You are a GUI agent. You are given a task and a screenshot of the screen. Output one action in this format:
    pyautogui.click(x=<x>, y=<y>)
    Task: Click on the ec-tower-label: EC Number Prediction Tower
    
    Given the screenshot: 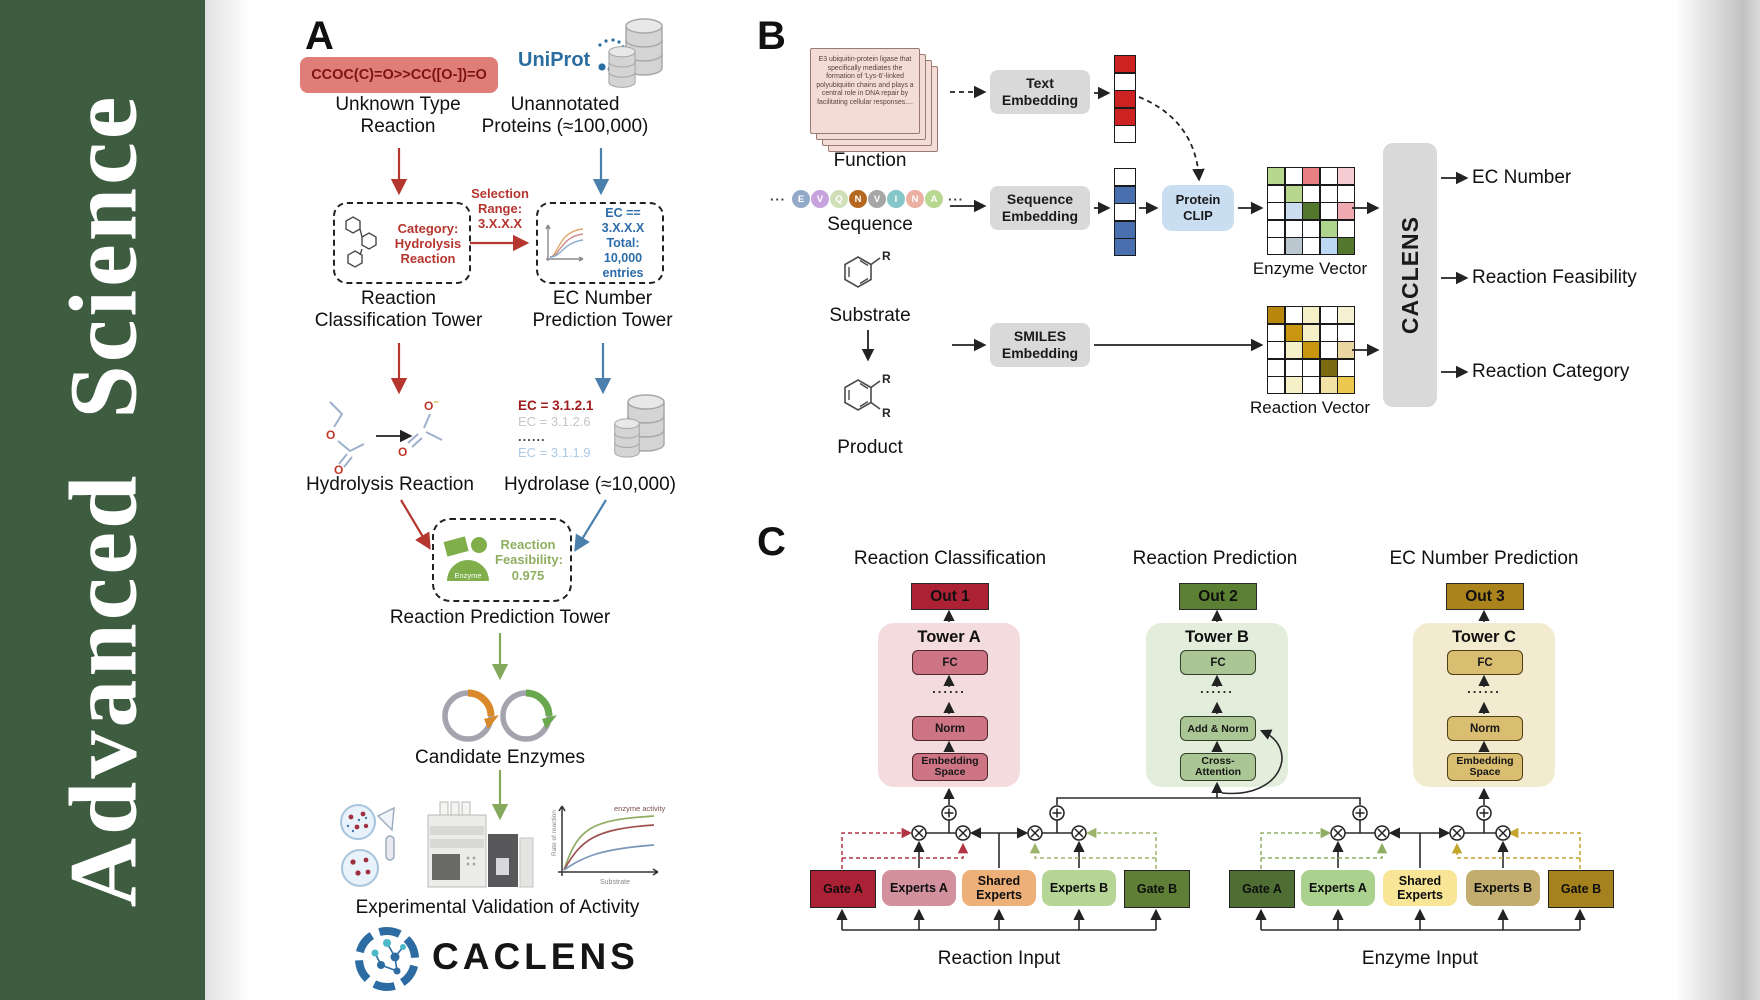 What is the action you would take?
    pyautogui.click(x=602, y=309)
    